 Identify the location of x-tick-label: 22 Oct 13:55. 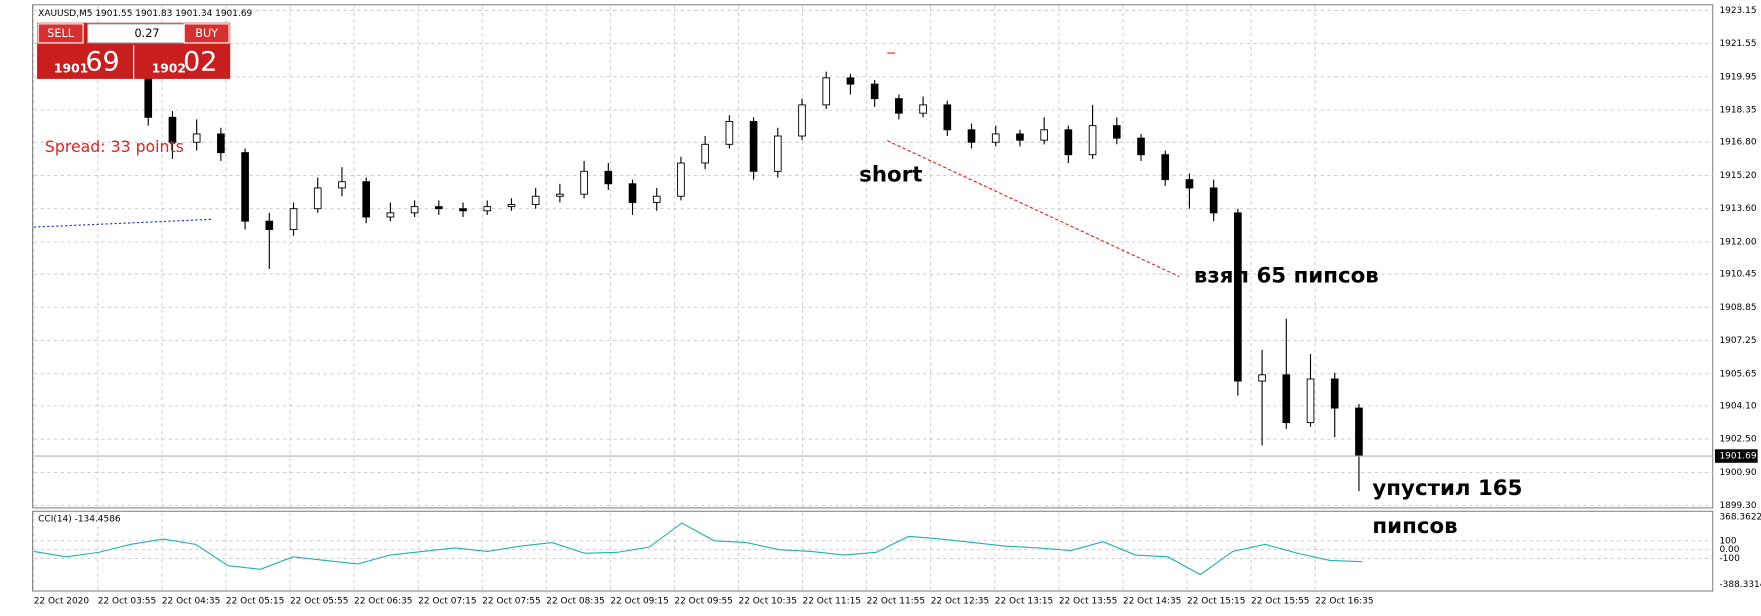
(1088, 602).